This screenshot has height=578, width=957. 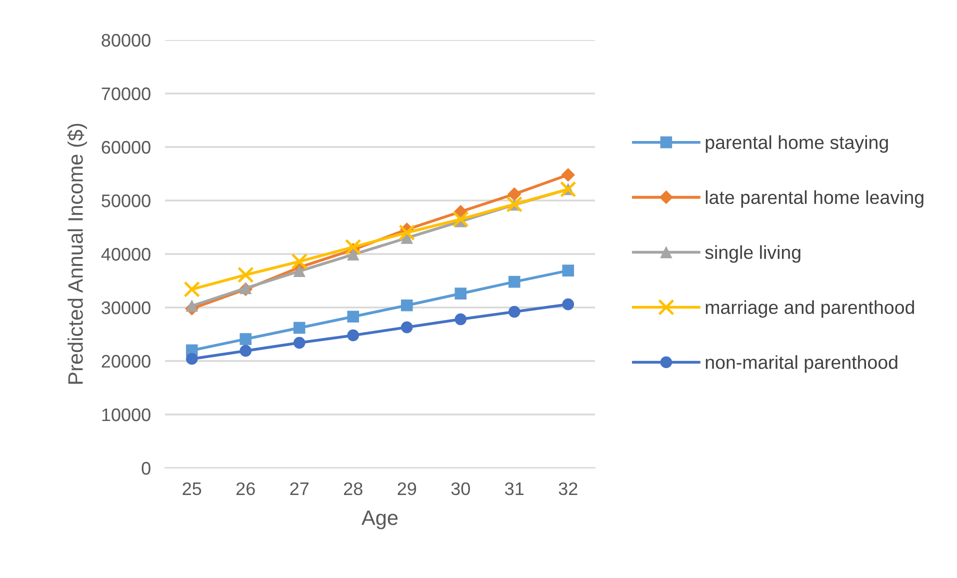 What do you see at coordinates (126, 361) in the screenshot?
I see `y-tick-label: 20000` at bounding box center [126, 361].